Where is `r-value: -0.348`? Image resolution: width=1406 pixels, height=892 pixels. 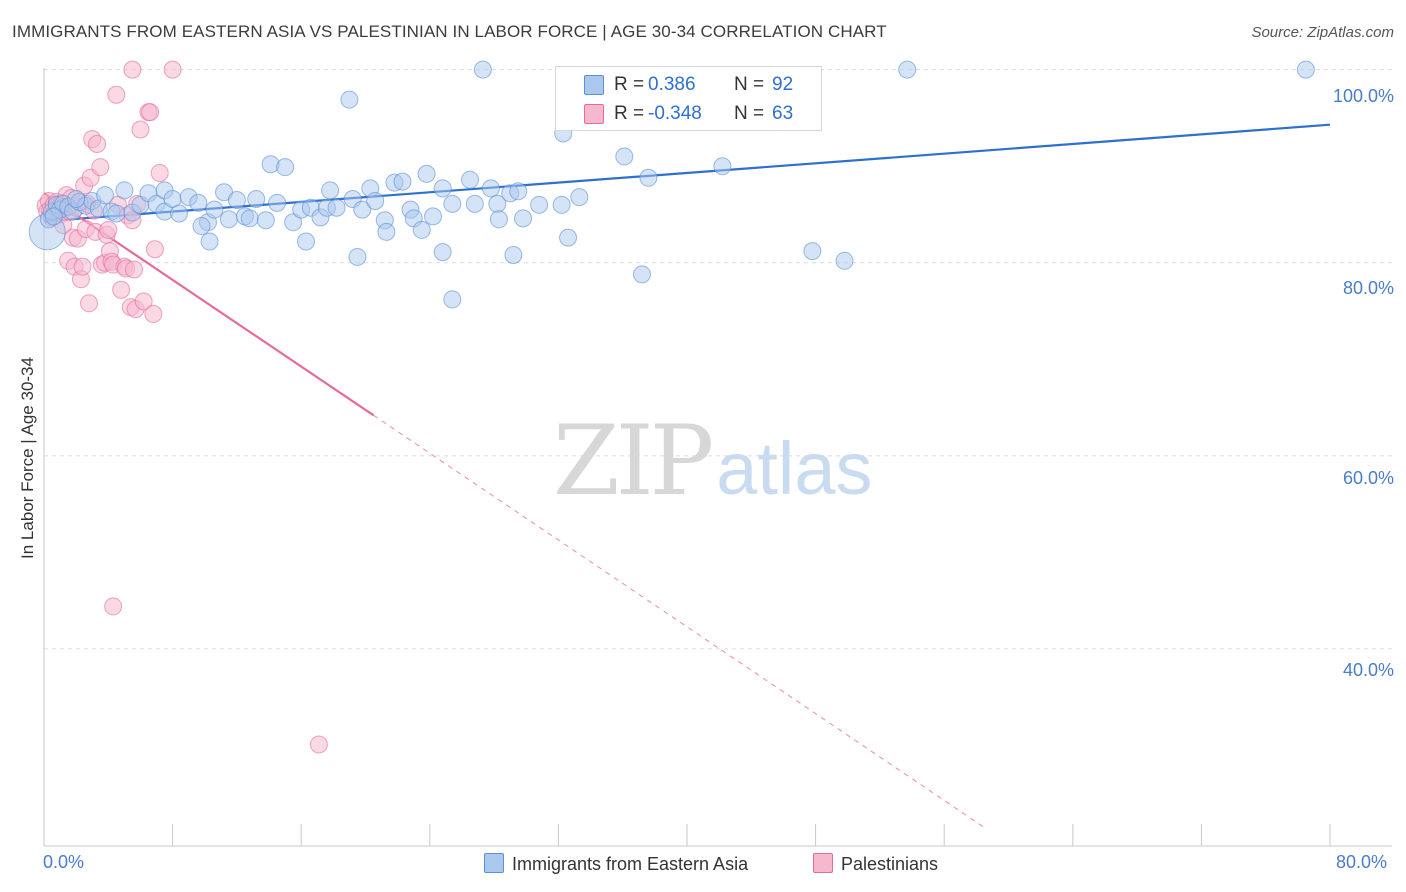 r-value: -0.348 is located at coordinates (675, 113).